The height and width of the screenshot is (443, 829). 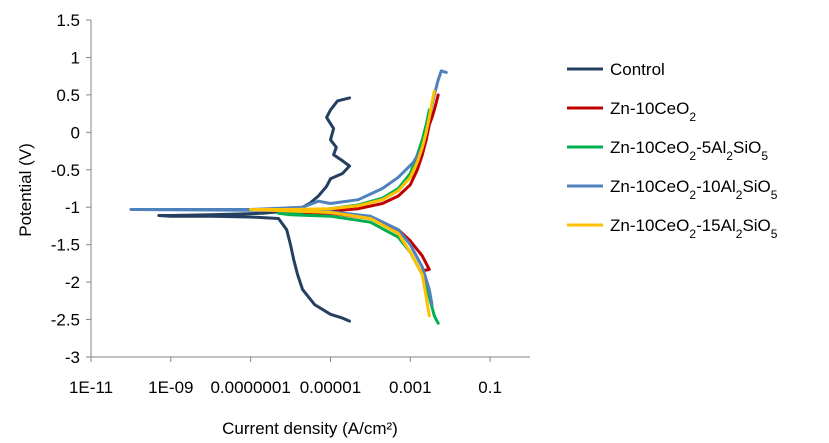 What do you see at coordinates (653, 111) in the screenshot?
I see `legend-label: Zn-10CeO2` at bounding box center [653, 111].